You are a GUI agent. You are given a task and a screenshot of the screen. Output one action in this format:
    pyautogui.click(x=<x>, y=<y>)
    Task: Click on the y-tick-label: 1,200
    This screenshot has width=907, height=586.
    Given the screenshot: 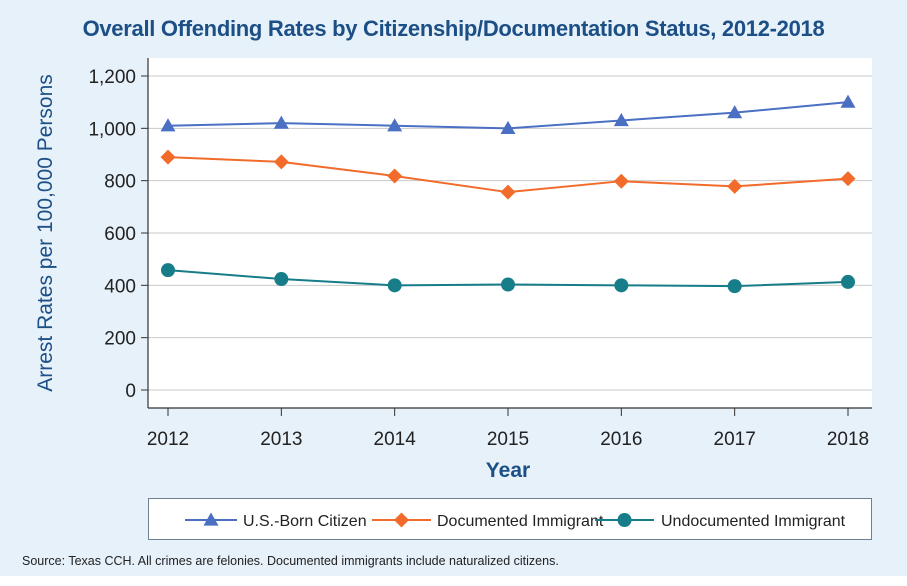 What is the action you would take?
    pyautogui.click(x=112, y=77)
    